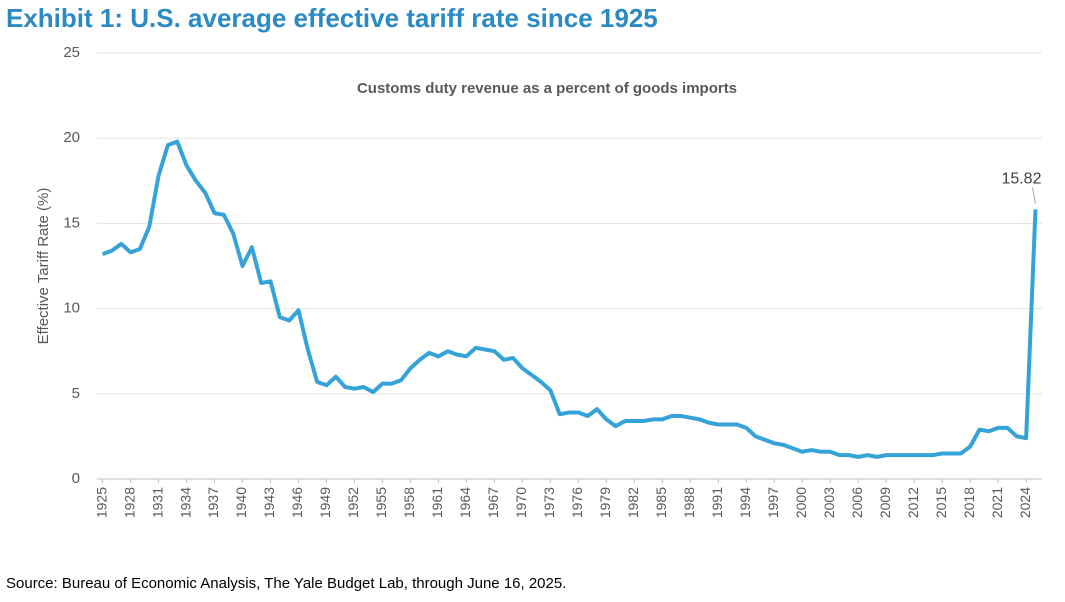 The width and height of the screenshot is (1065, 602). Describe the element at coordinates (353, 502) in the screenshot. I see `x-tick-label: 1952` at that location.